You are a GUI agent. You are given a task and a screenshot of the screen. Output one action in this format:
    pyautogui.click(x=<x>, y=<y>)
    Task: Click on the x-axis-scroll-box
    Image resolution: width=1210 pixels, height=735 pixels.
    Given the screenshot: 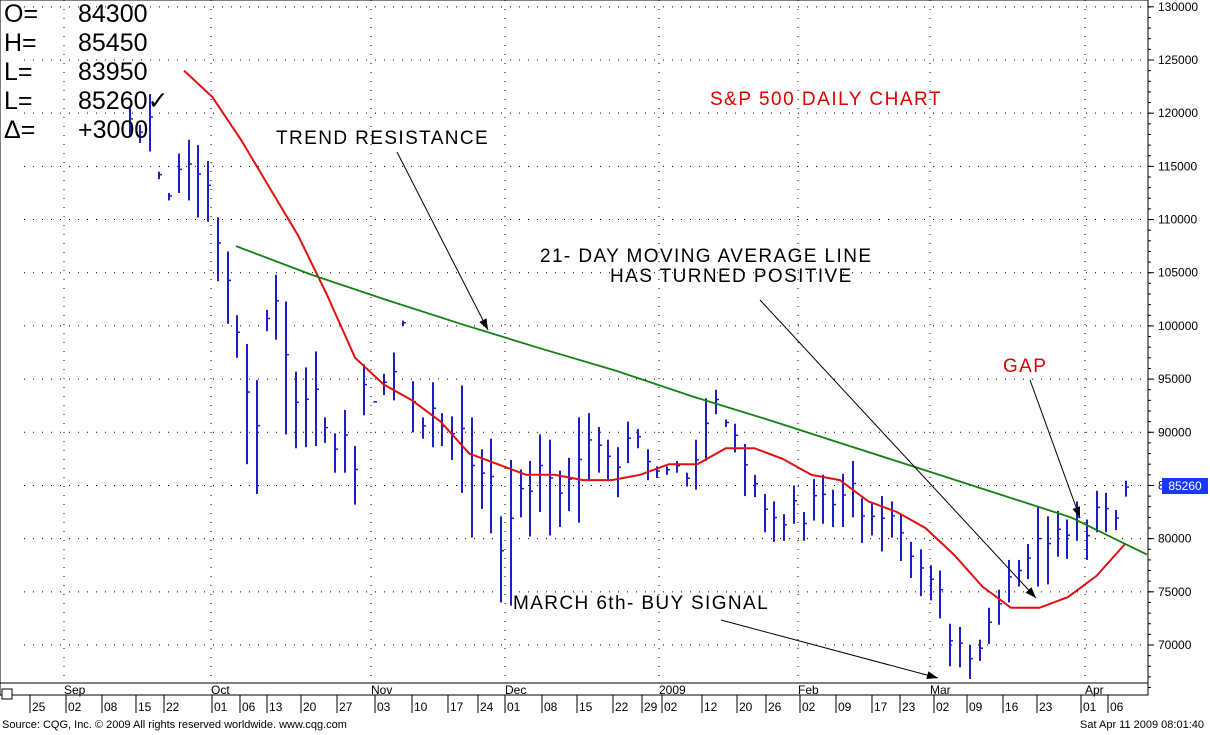 What is the action you would take?
    pyautogui.click(x=7, y=694)
    